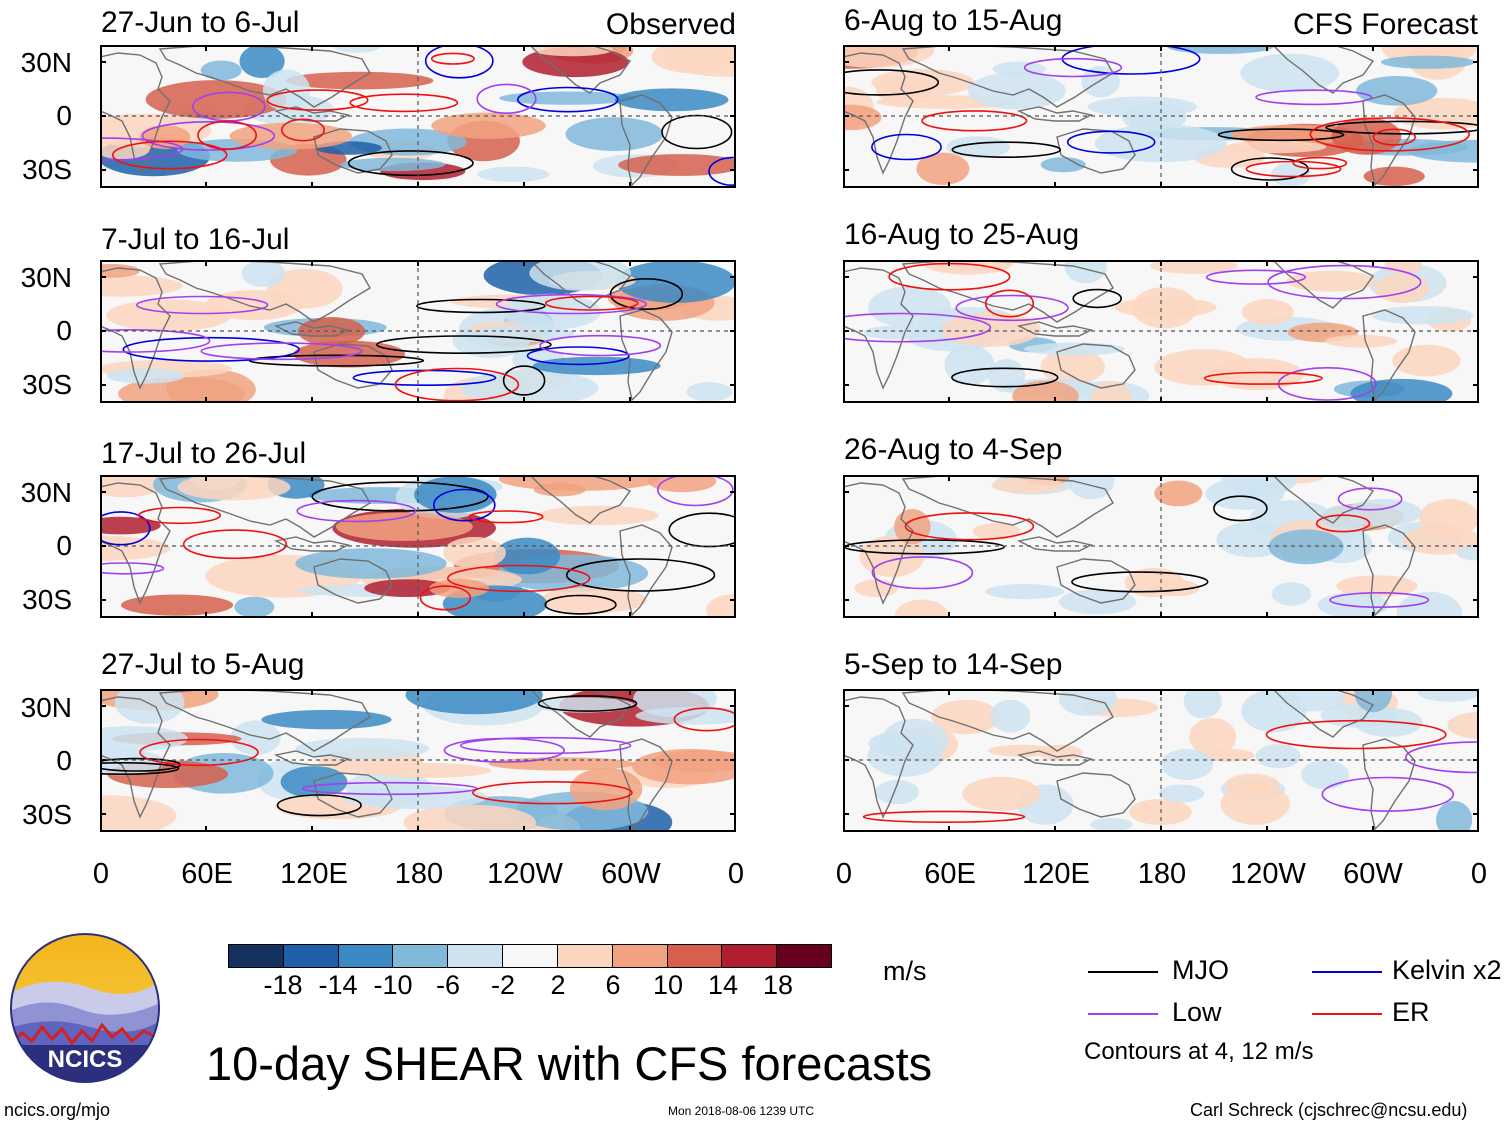  Describe the element at coordinates (46, 62) in the screenshot. I see `lat-label-30n: 30N` at that location.